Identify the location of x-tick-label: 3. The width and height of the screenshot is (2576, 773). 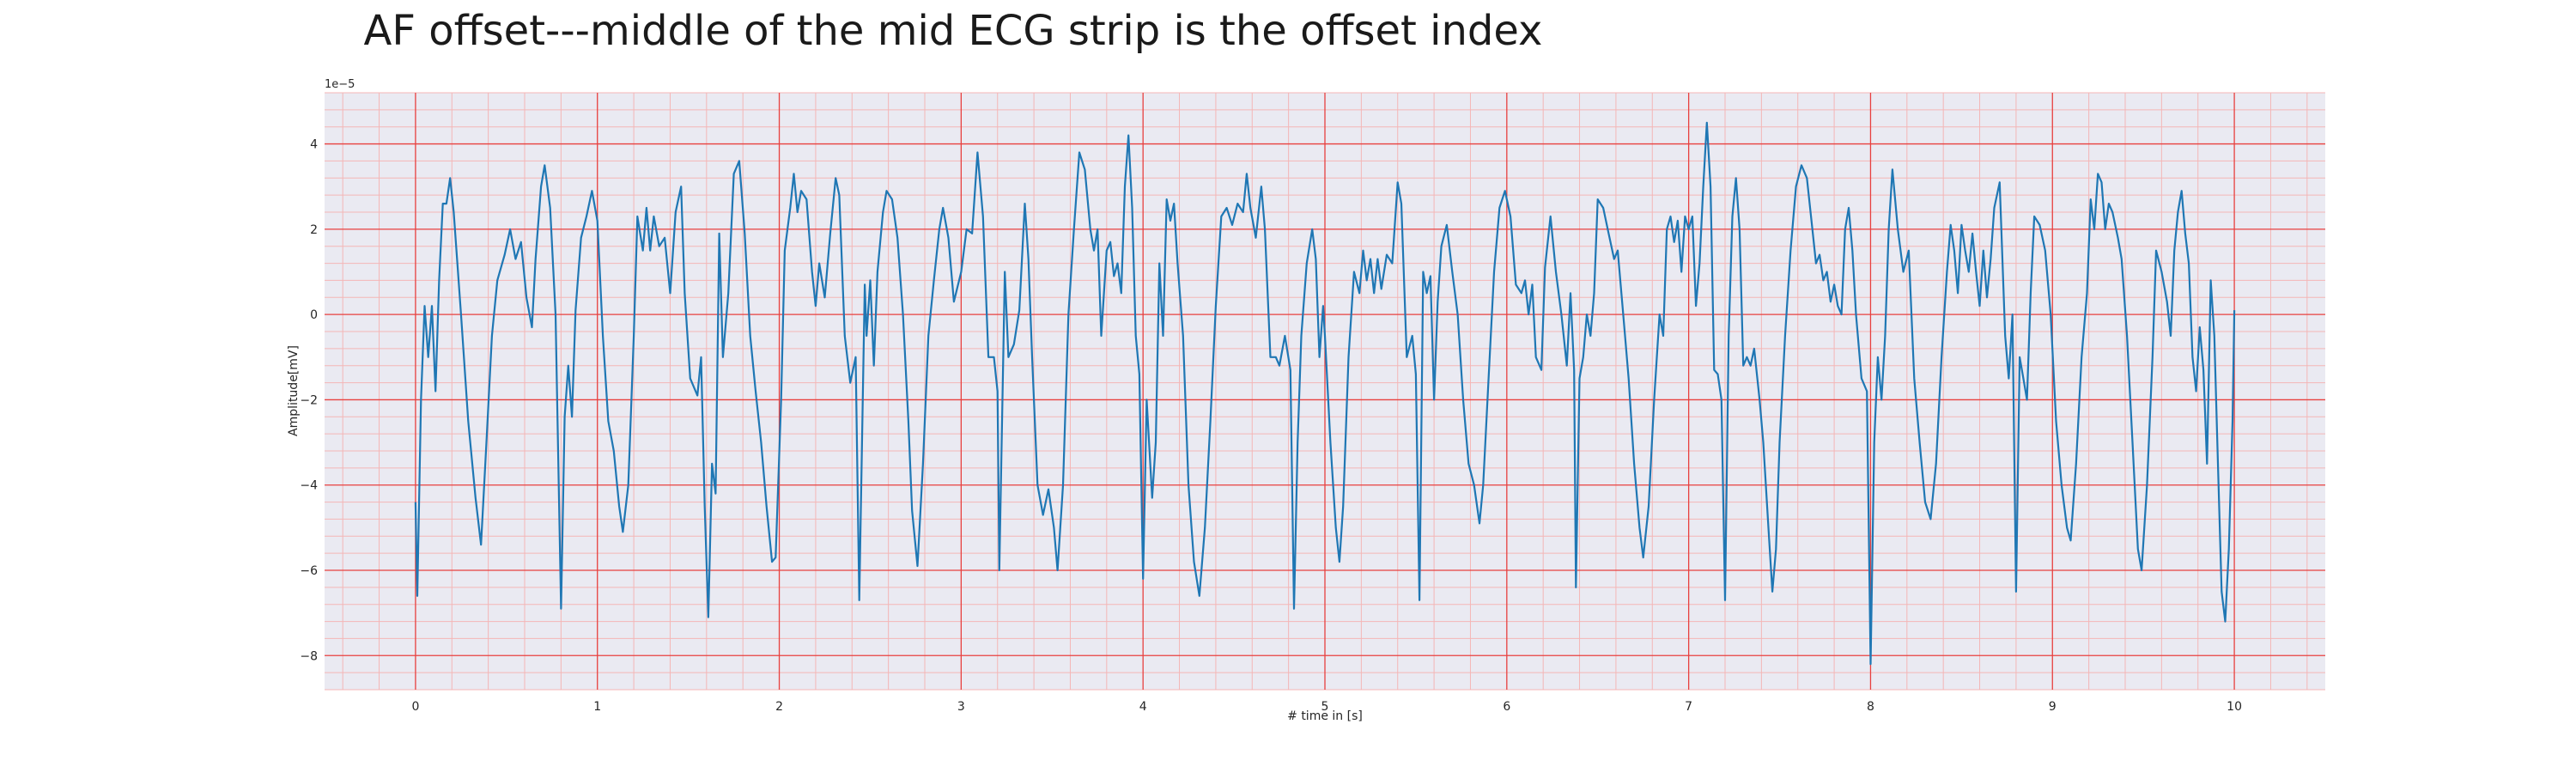
(961, 707).